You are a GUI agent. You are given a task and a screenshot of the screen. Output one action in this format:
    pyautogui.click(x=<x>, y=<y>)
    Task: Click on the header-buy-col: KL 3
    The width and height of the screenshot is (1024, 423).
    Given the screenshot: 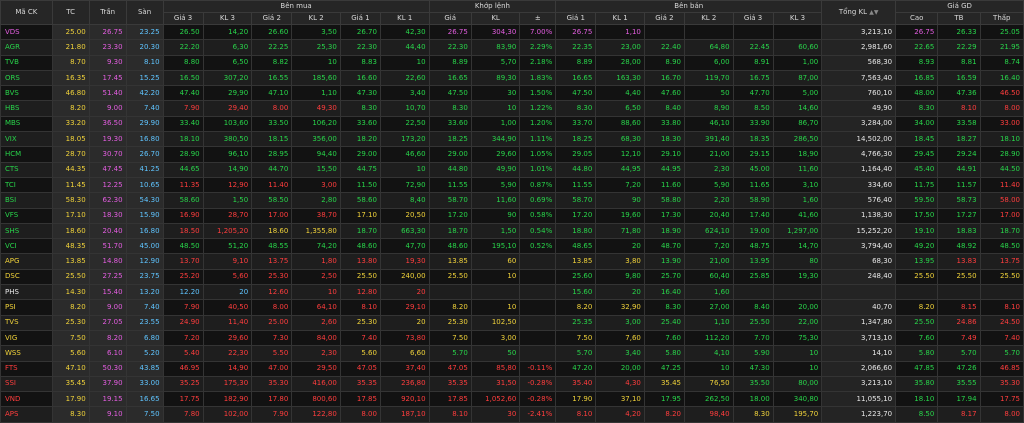 What is the action you would take?
    pyautogui.click(x=227, y=18)
    